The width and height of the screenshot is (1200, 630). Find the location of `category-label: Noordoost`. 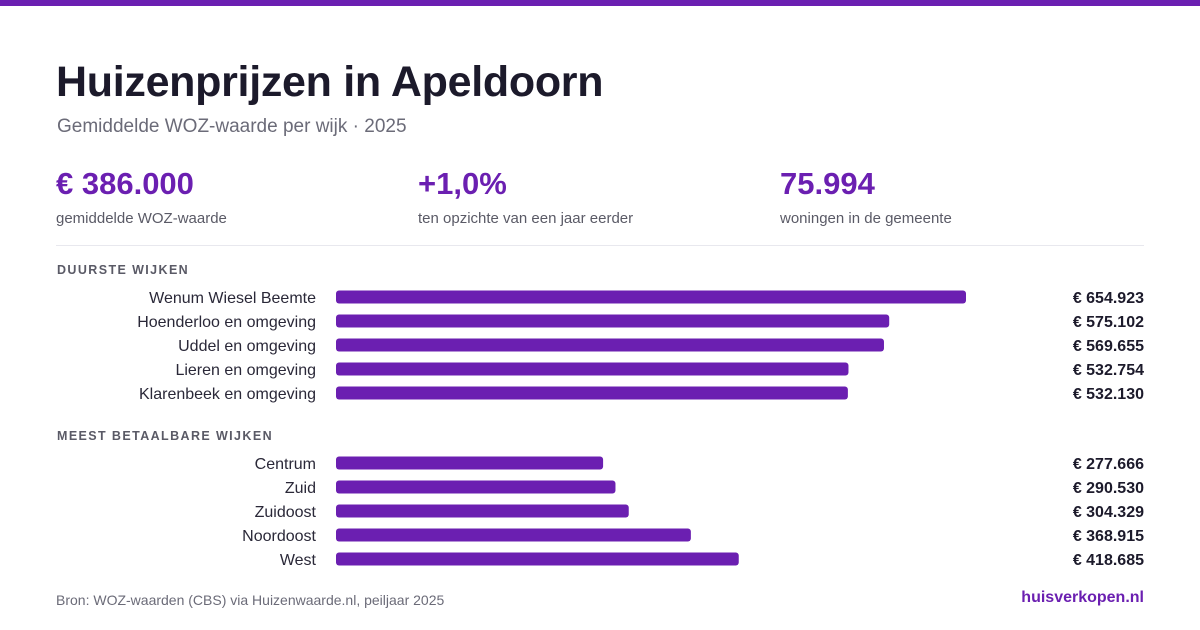

category-label: Noordoost is located at coordinates (279, 536).